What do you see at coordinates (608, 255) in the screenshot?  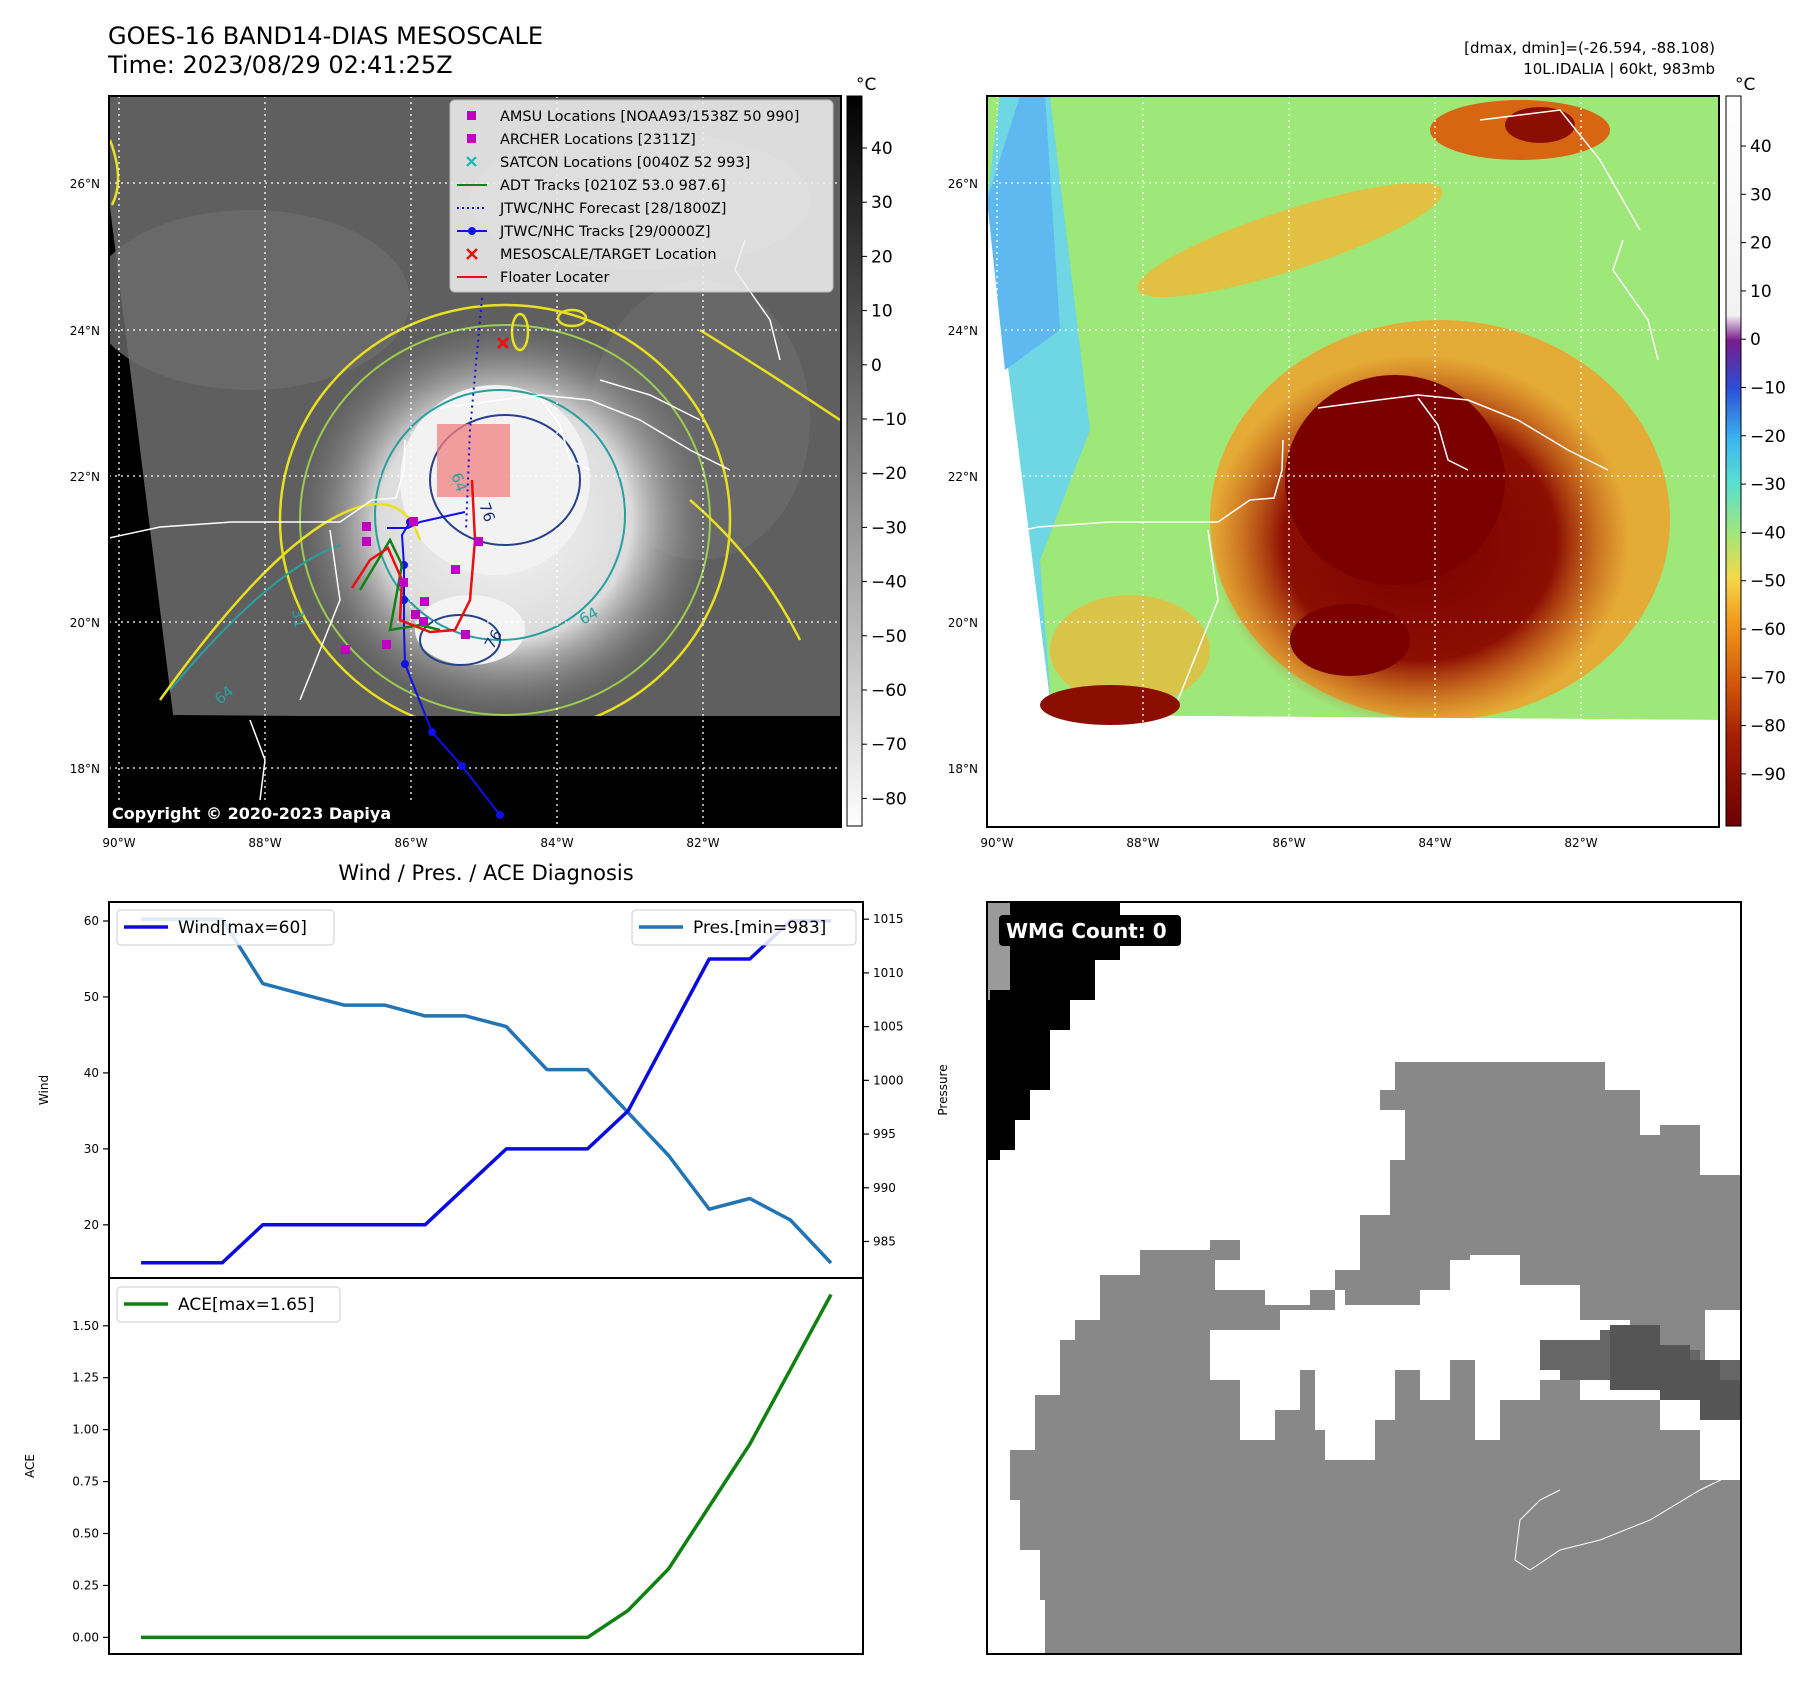 I see `legend-mesoscale: MESOSCALE/TARGET Location` at bounding box center [608, 255].